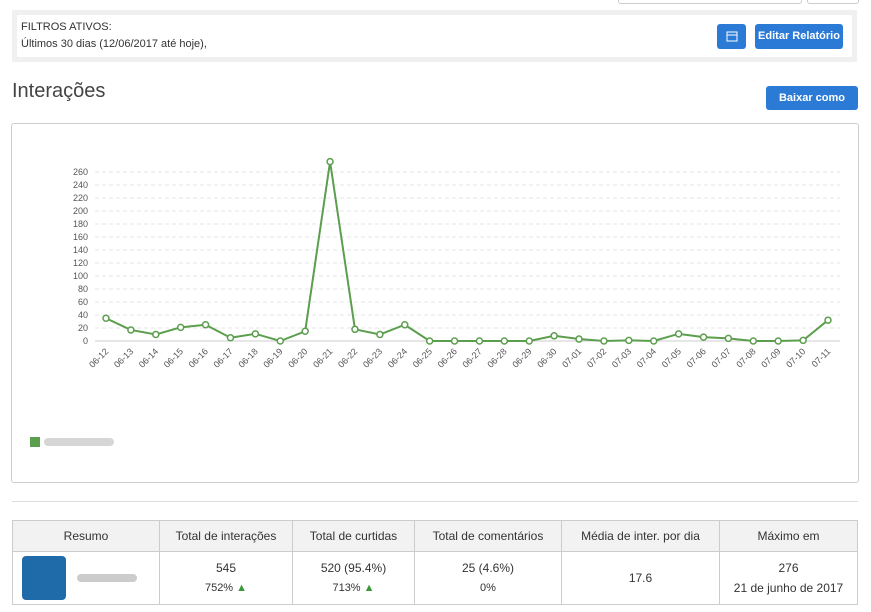 This screenshot has height=612, width=871. What do you see at coordinates (353, 568) in the screenshot?
I see `value: 520 (95.4%)` at bounding box center [353, 568].